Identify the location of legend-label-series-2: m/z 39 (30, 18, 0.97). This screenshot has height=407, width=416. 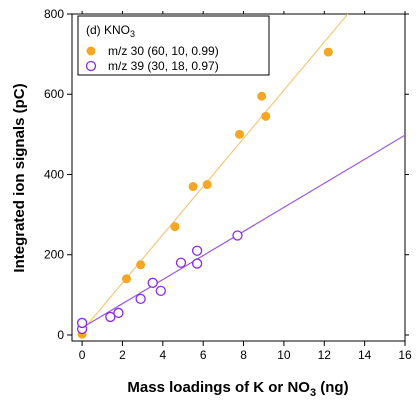
(163, 66).